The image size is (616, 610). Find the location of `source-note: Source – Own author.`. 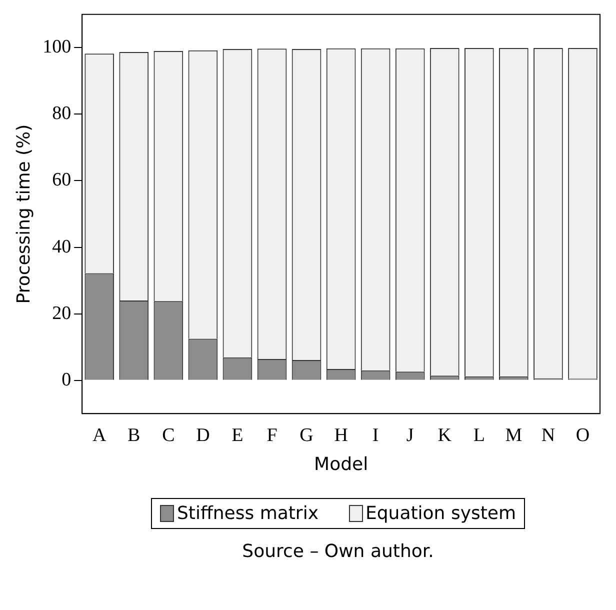

source-note: Source – Own author. is located at coordinates (338, 551).